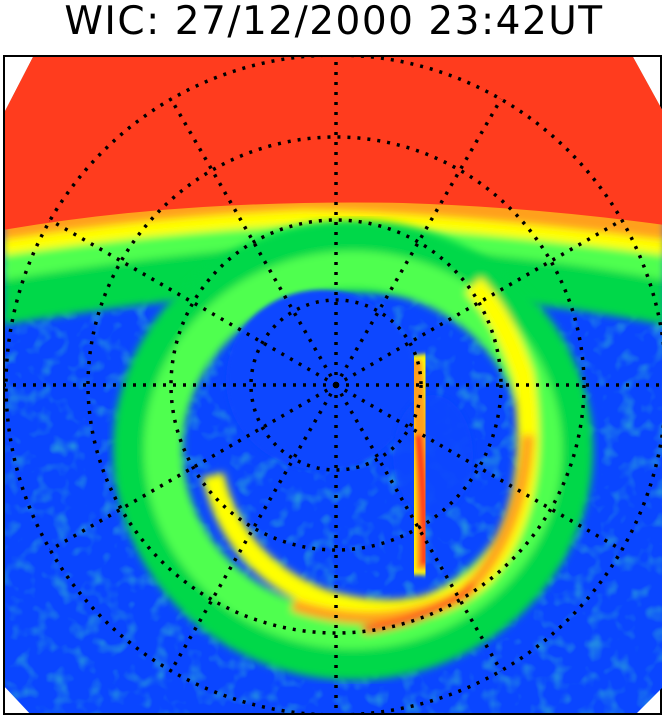 The height and width of the screenshot is (720, 668). Describe the element at coordinates (418, 464) in the screenshot. I see `transpolar-arc` at that location.